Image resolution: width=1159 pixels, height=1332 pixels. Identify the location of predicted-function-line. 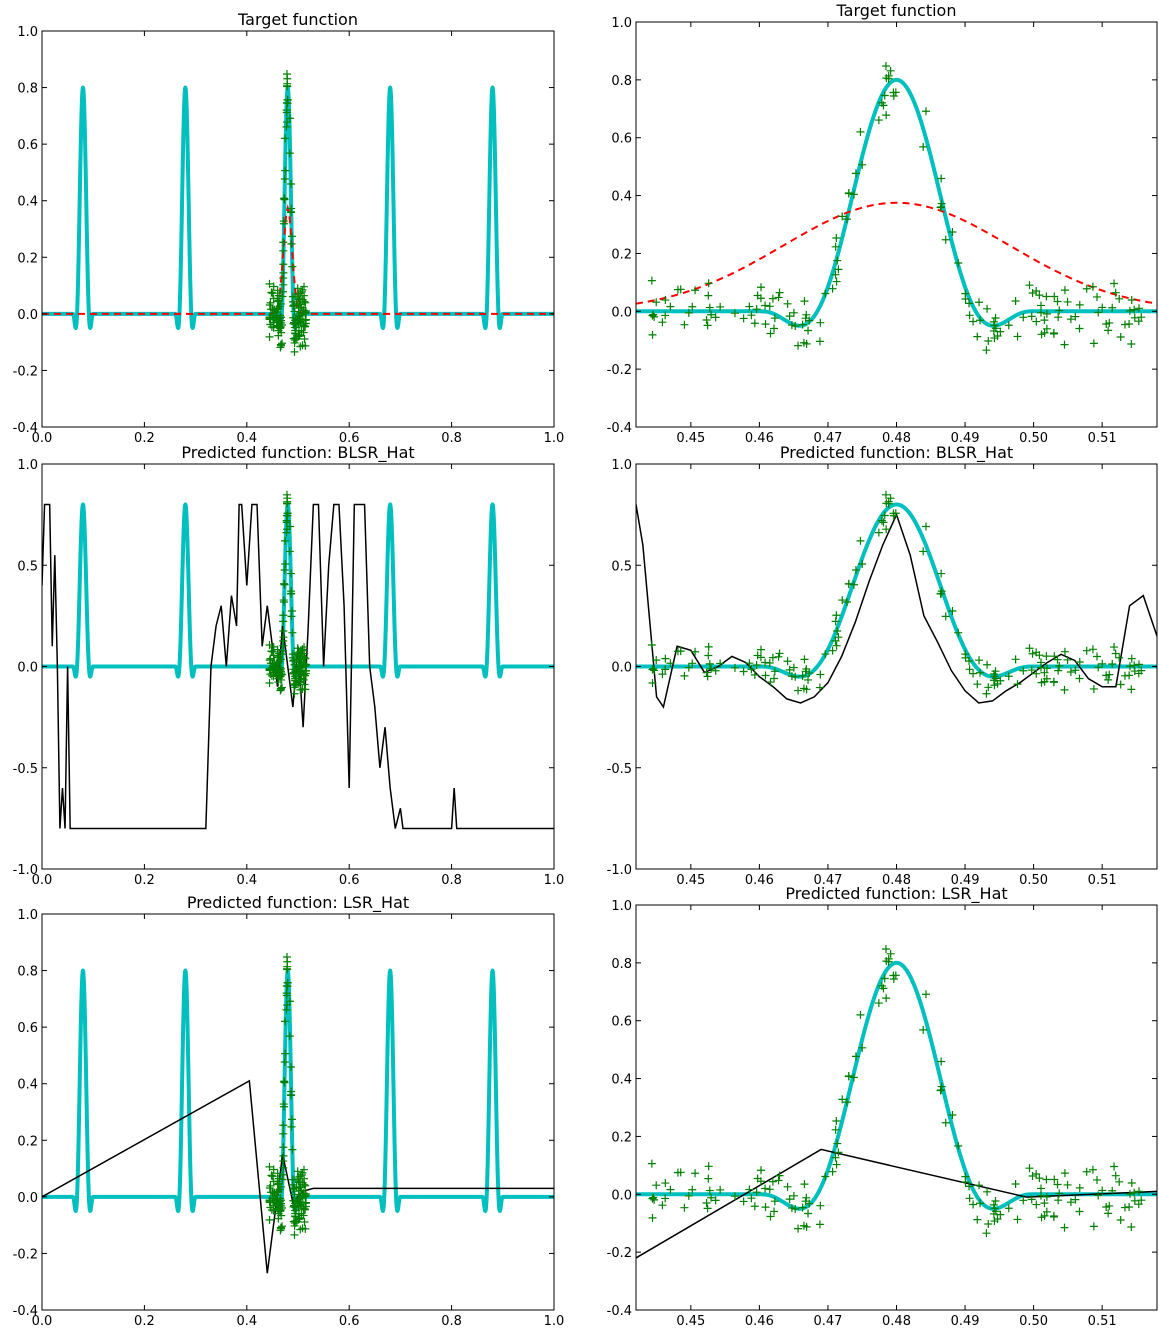
(896, 1203).